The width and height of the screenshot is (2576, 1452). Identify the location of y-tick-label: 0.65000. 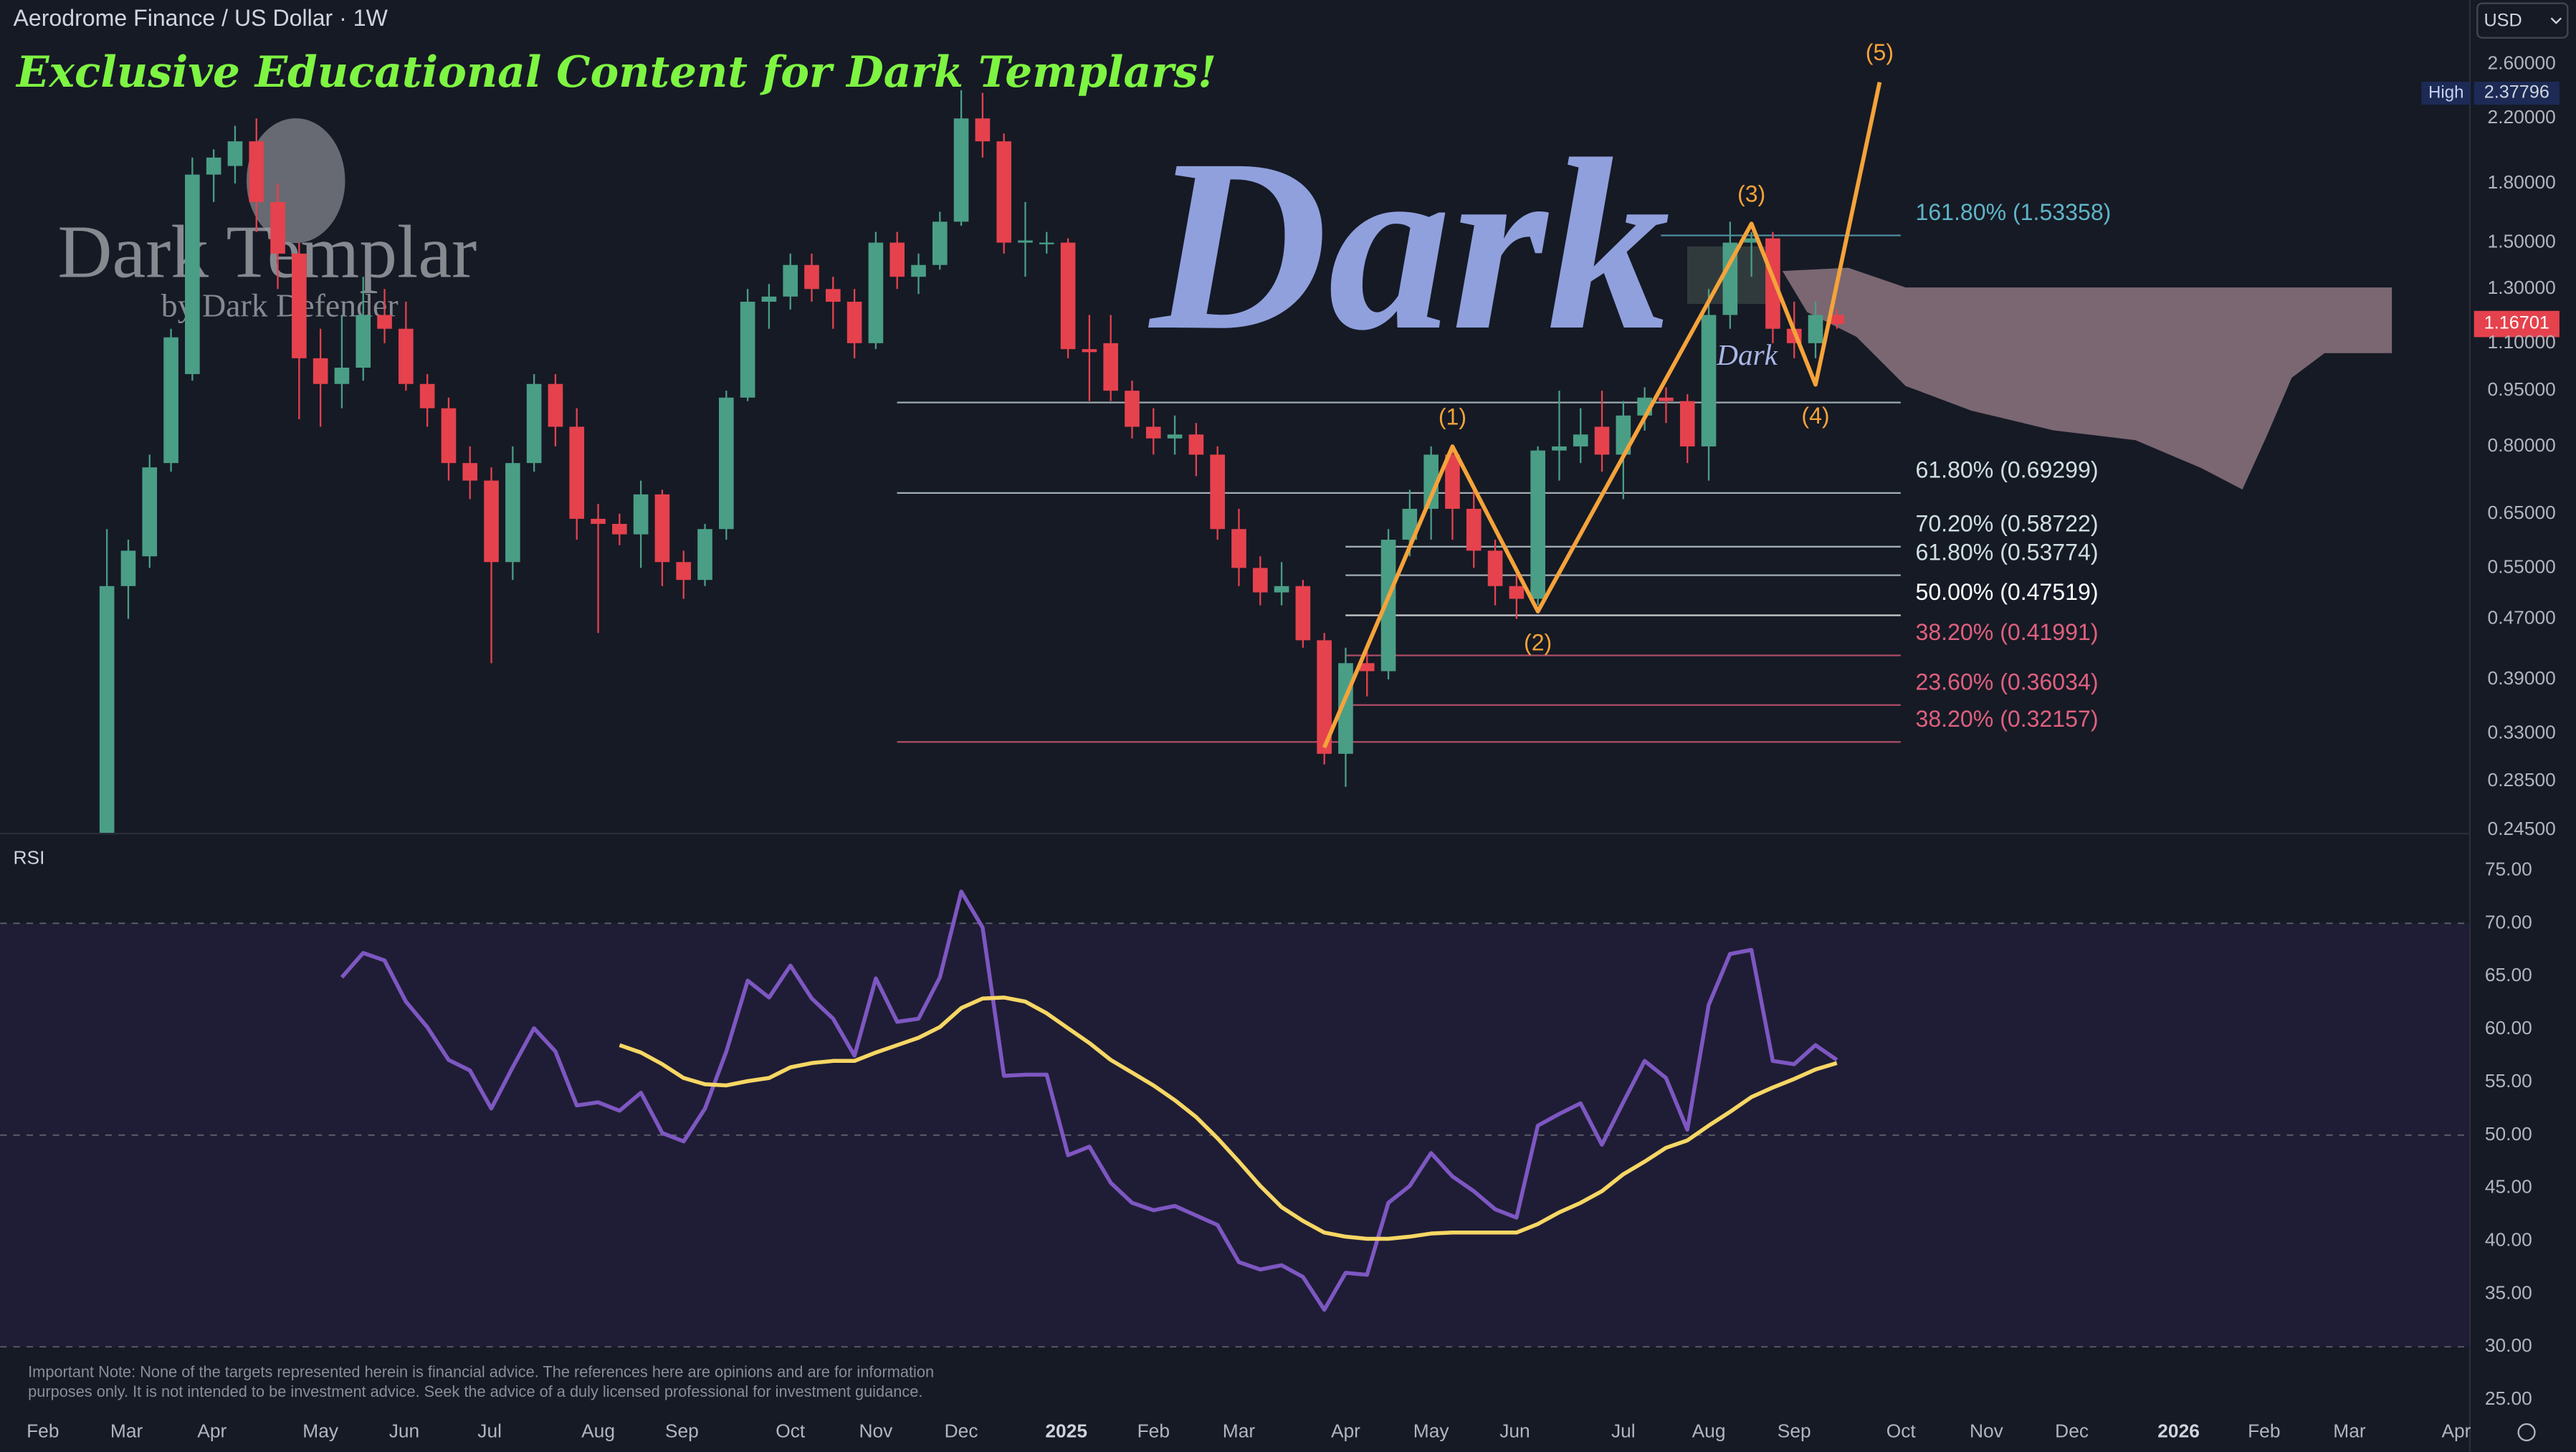
(2522, 512).